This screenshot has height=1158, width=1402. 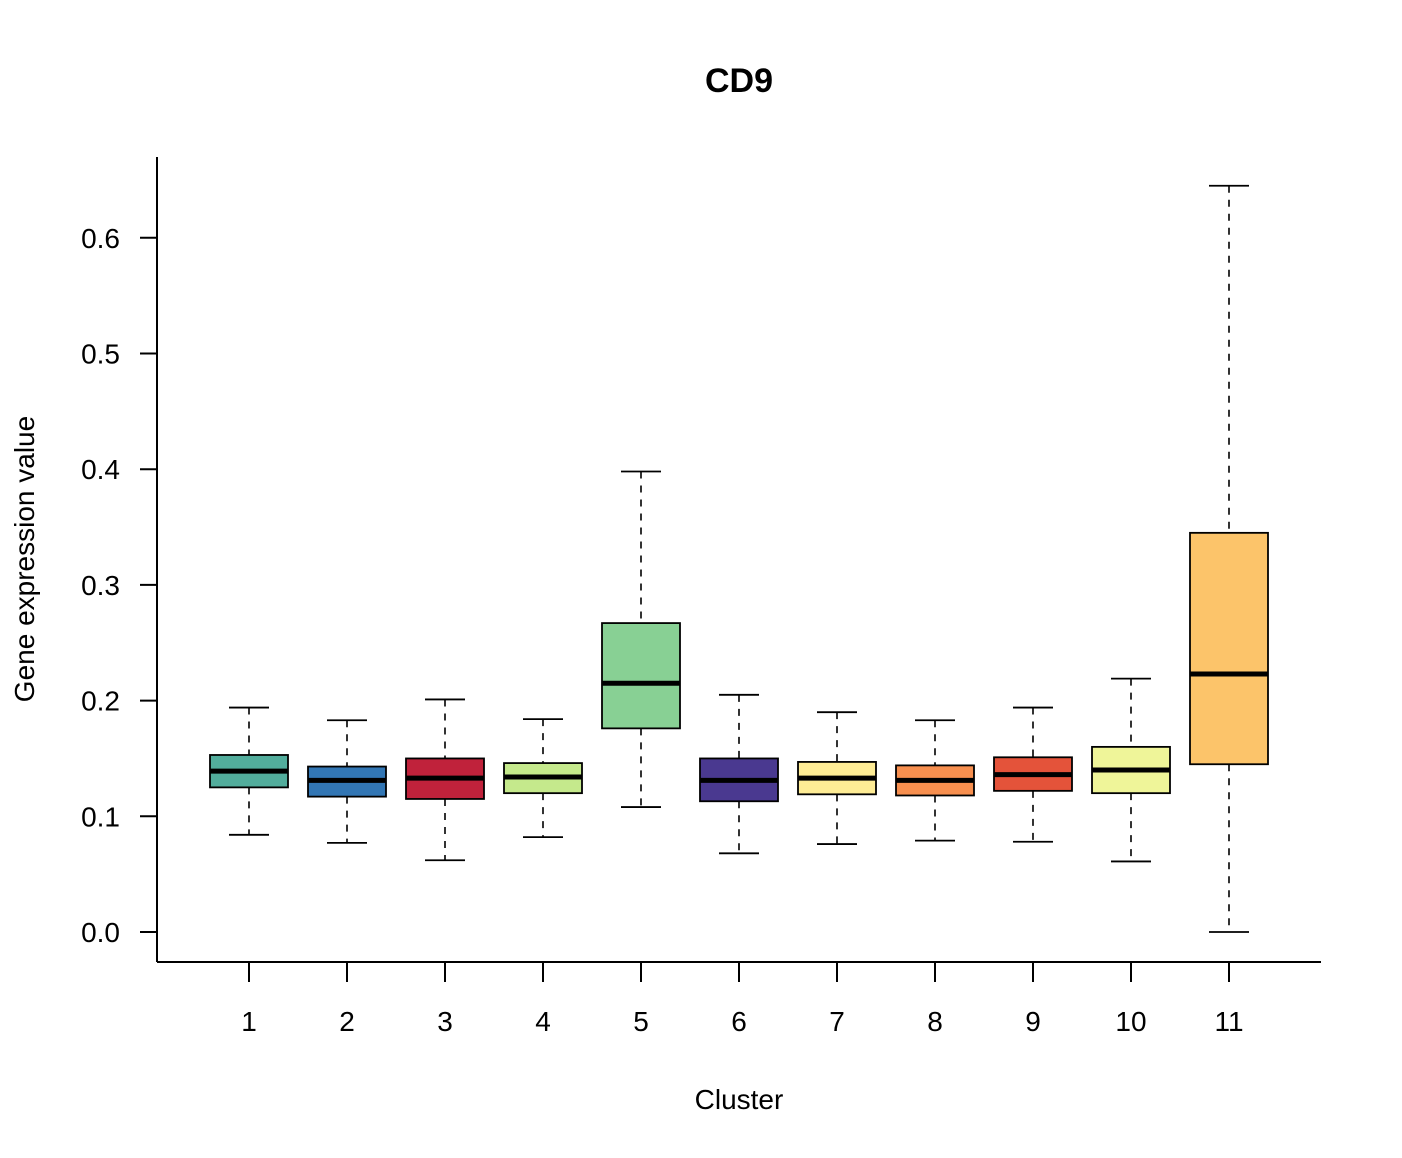 What do you see at coordinates (347, 1021) in the screenshot?
I see `x-tick-label: 2` at bounding box center [347, 1021].